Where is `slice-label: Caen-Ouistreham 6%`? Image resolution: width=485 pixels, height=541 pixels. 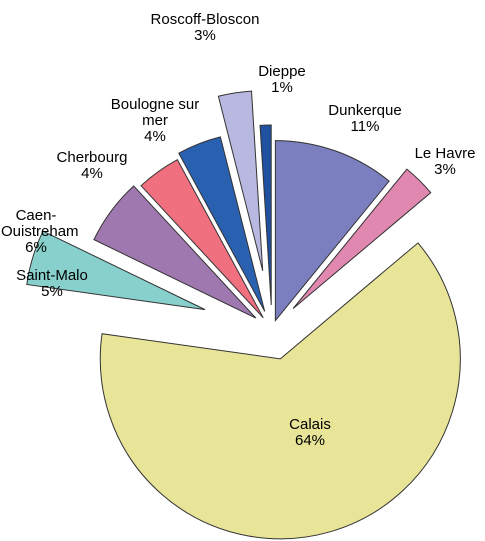 slice-label: Caen-Ouistreham 6% is located at coordinates (40, 231).